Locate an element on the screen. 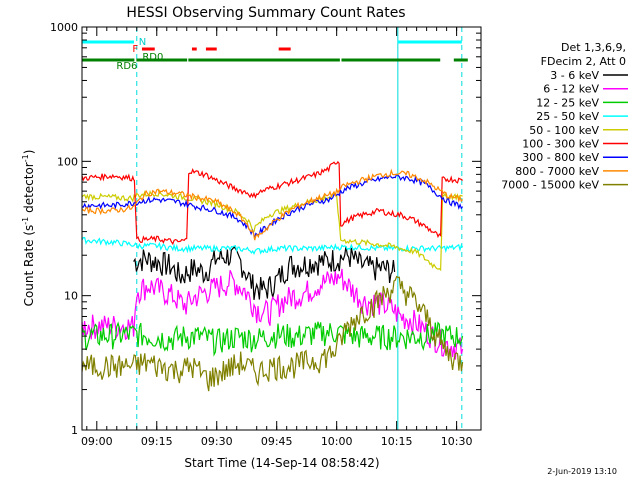 The width and height of the screenshot is (640, 484). legend-label: 25 - 50 keV is located at coordinates (567, 116).